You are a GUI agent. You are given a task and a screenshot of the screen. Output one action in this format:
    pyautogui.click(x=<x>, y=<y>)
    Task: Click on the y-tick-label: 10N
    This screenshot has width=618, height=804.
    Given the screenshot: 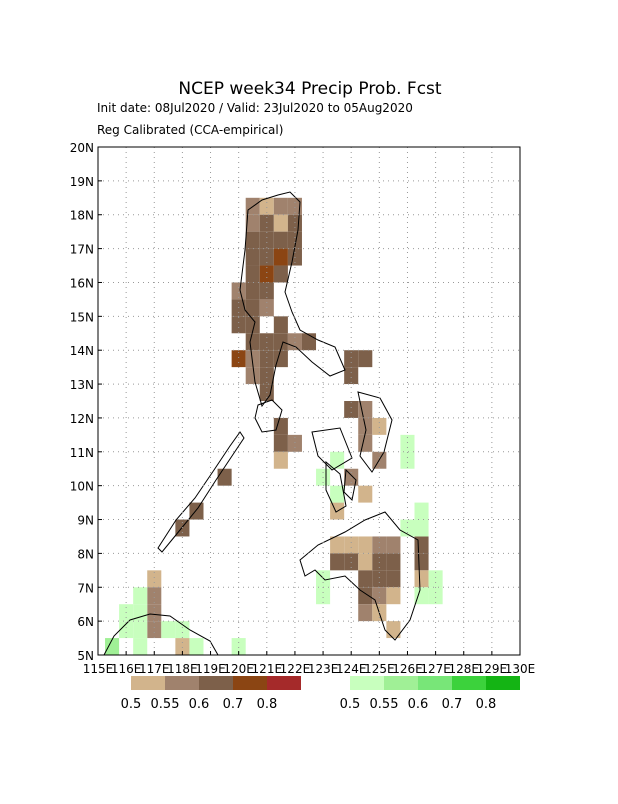 What is the action you would take?
    pyautogui.click(x=82, y=487)
    